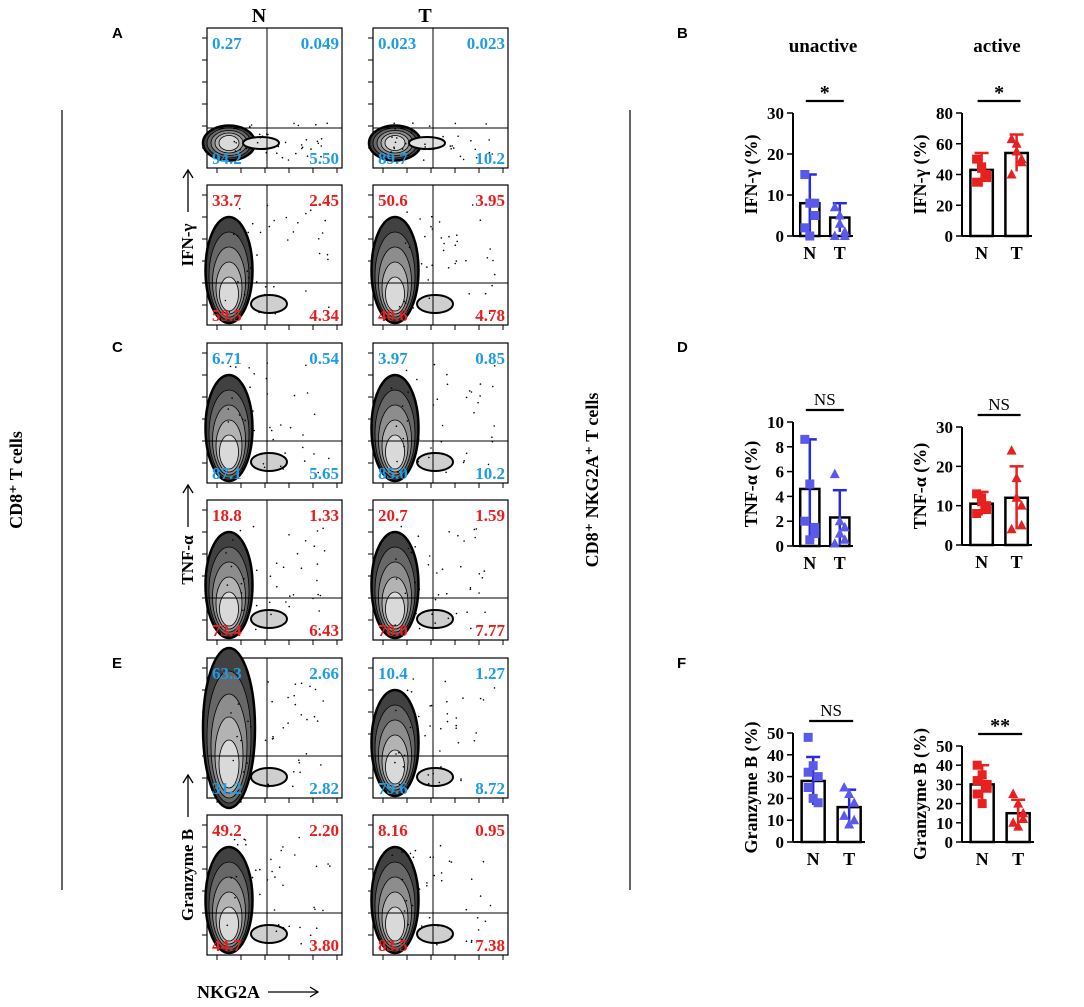 The image size is (1084, 1007). What do you see at coordinates (260, 249) in the screenshot?
I see `flow-plot-a-n-active: 33.7 2.45 59.5 4.34 IFN-γ` at bounding box center [260, 249].